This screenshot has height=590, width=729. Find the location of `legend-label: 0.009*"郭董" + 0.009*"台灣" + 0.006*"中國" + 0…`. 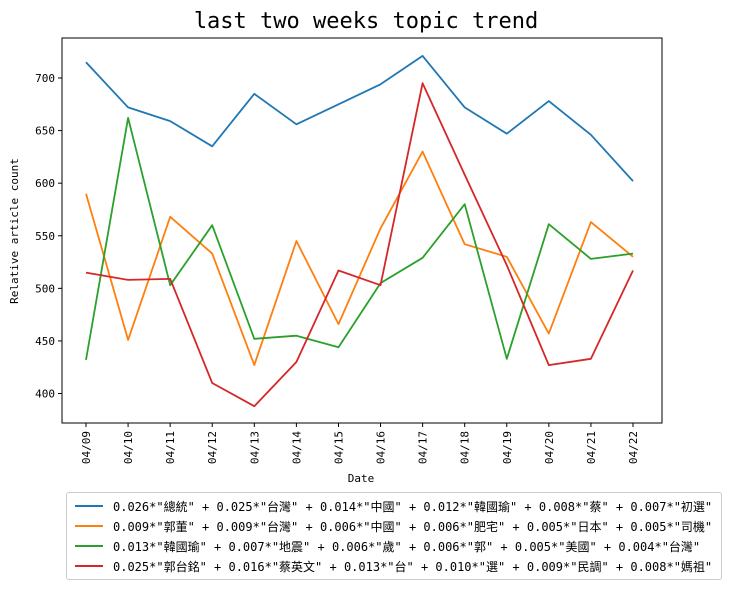

legend-label: 0.009*"郭董" + 0.009*"台灣" + 0.006*"中國" + 0… is located at coordinates (413, 526).